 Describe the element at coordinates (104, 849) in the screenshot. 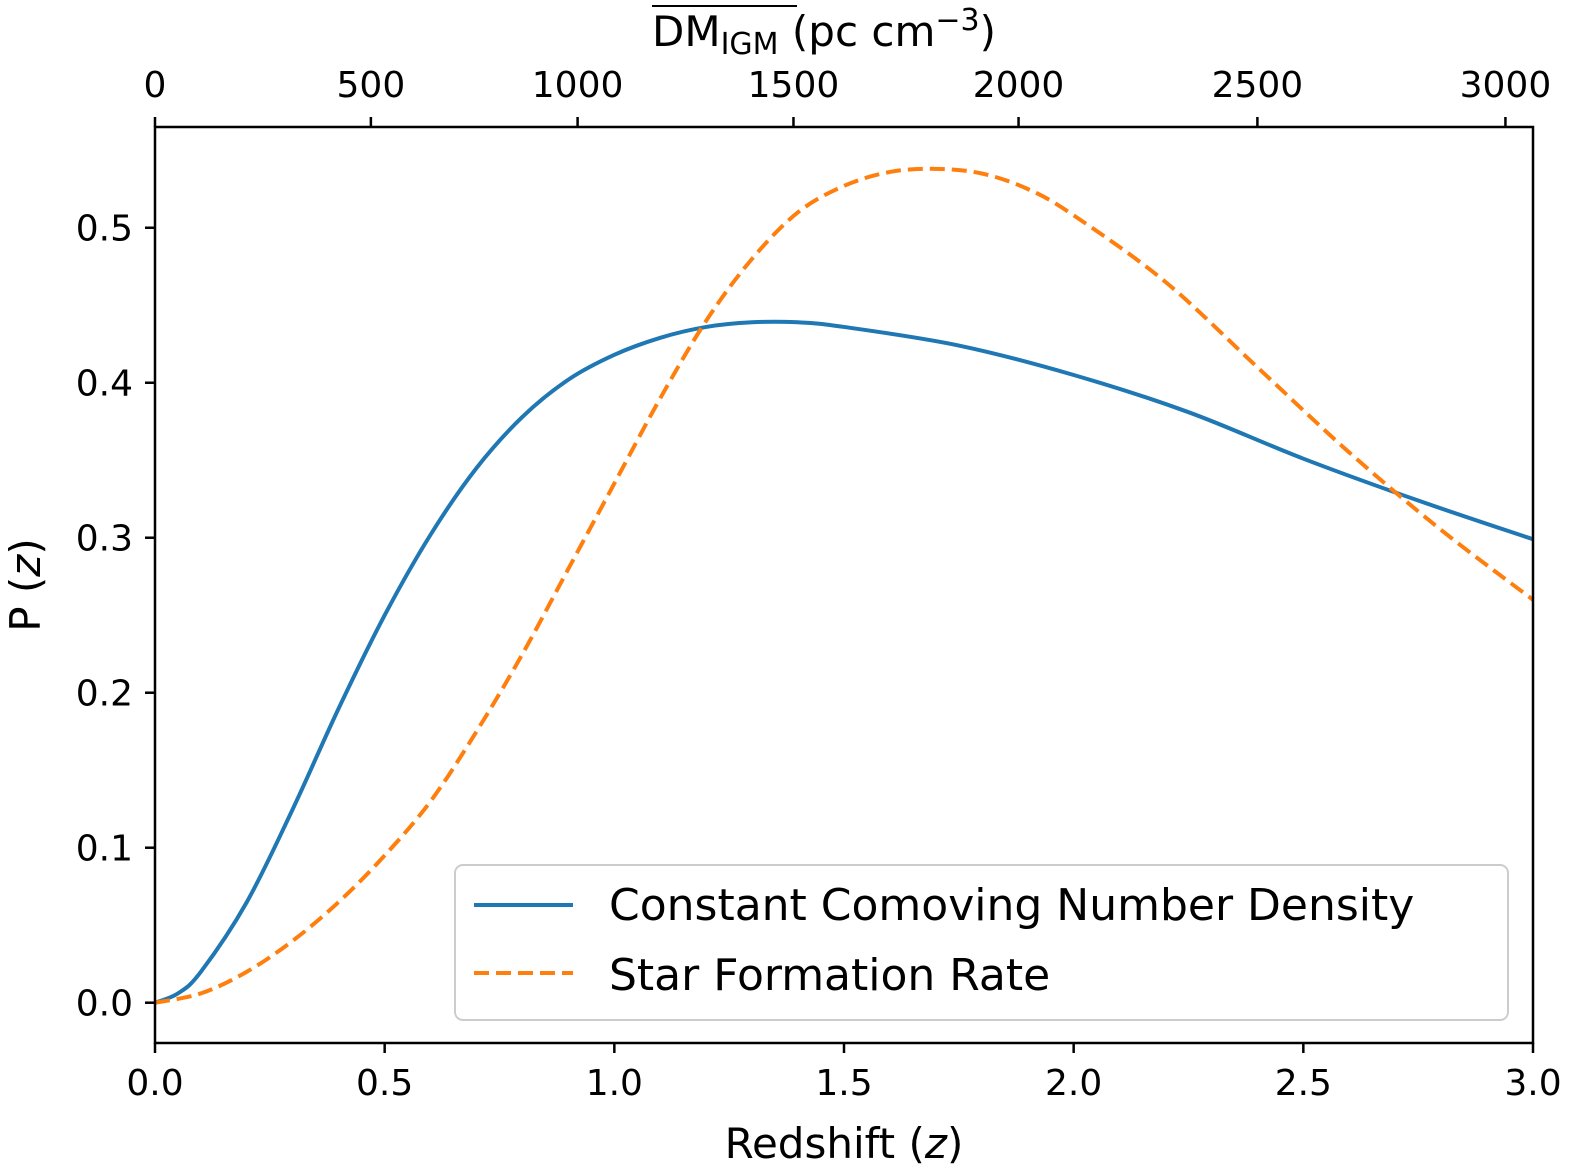

I see `y-tick-label: 0.1` at that location.